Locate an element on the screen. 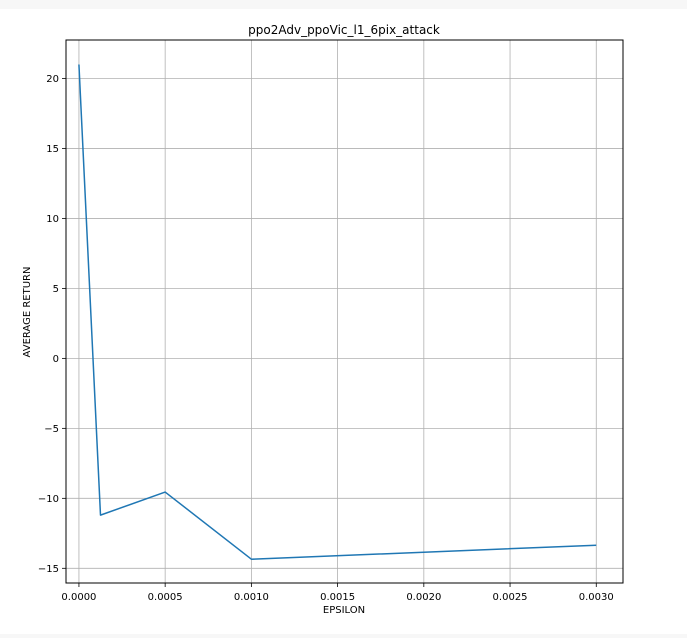  x-tick-label: 0.0015 is located at coordinates (337, 597).